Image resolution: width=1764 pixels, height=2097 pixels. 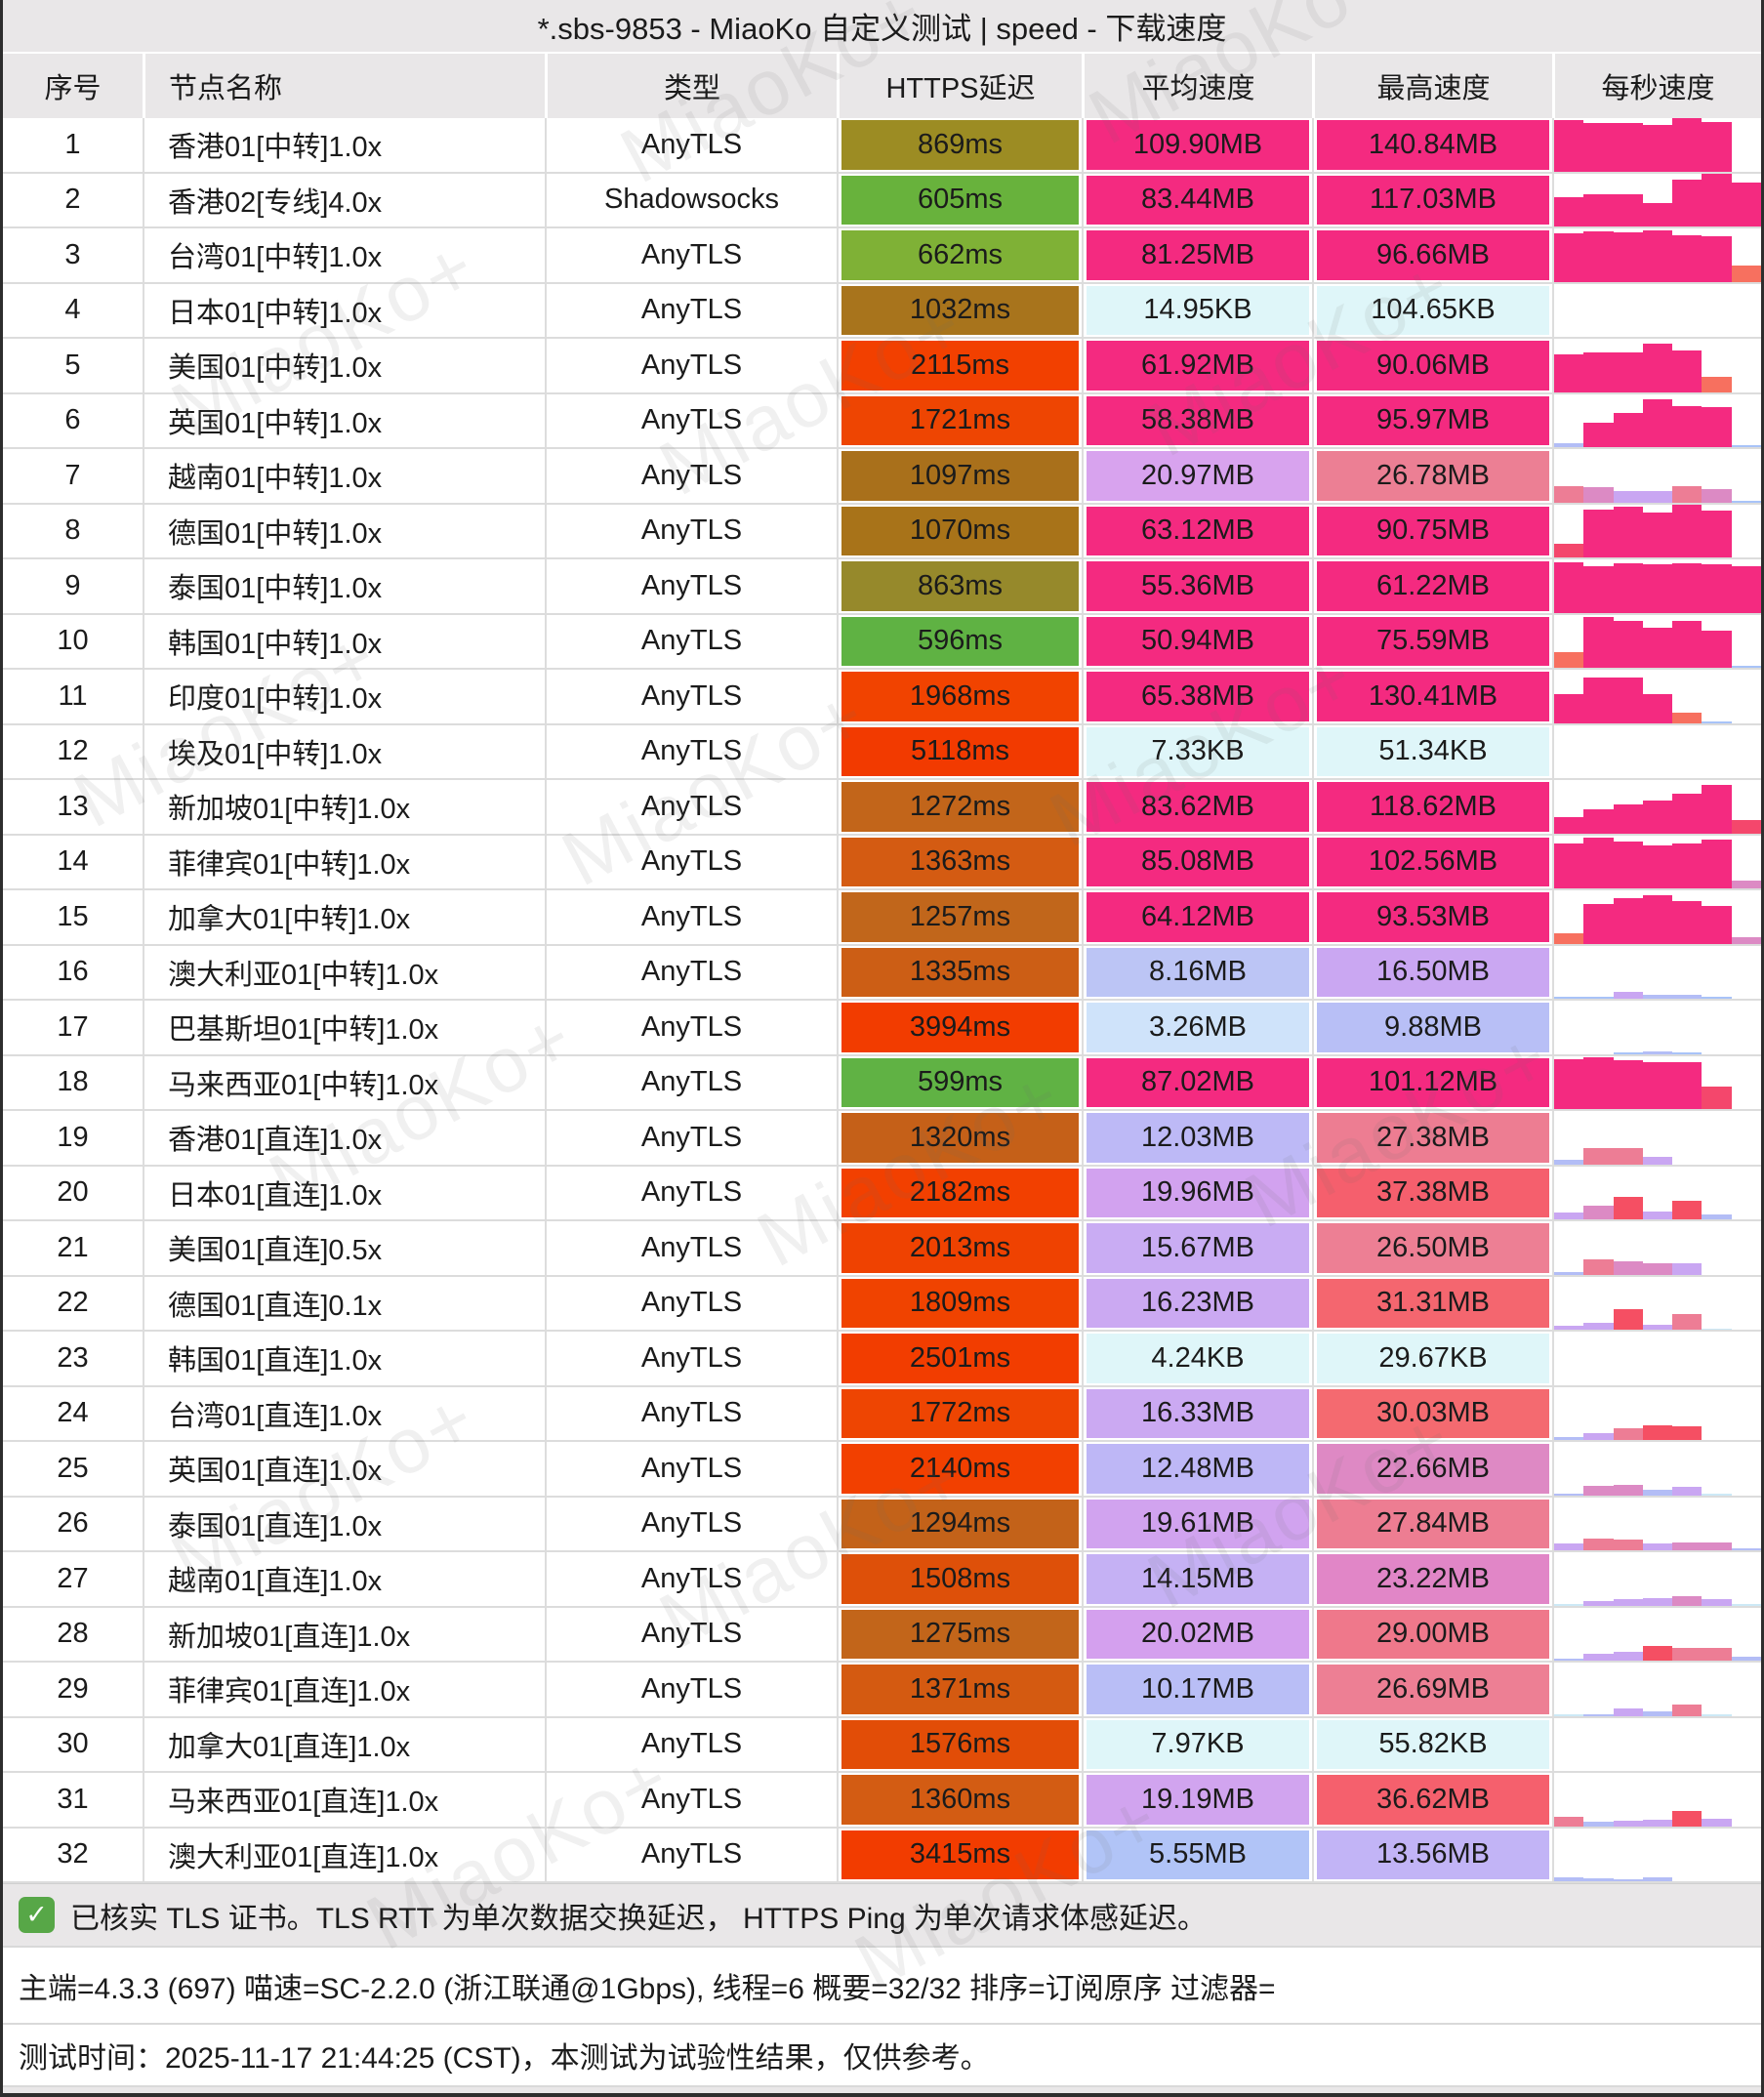 What do you see at coordinates (344, 1854) in the screenshot?
I see `node-name: 澳大利亚01[直连]1.0x` at bounding box center [344, 1854].